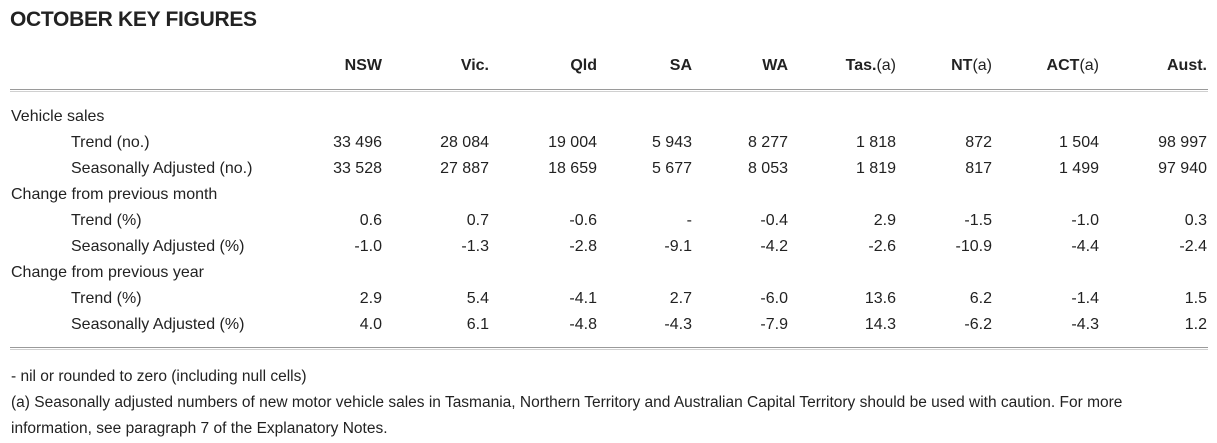 The image size is (1217, 443). I want to click on column-header-label: WA, so click(775, 65).